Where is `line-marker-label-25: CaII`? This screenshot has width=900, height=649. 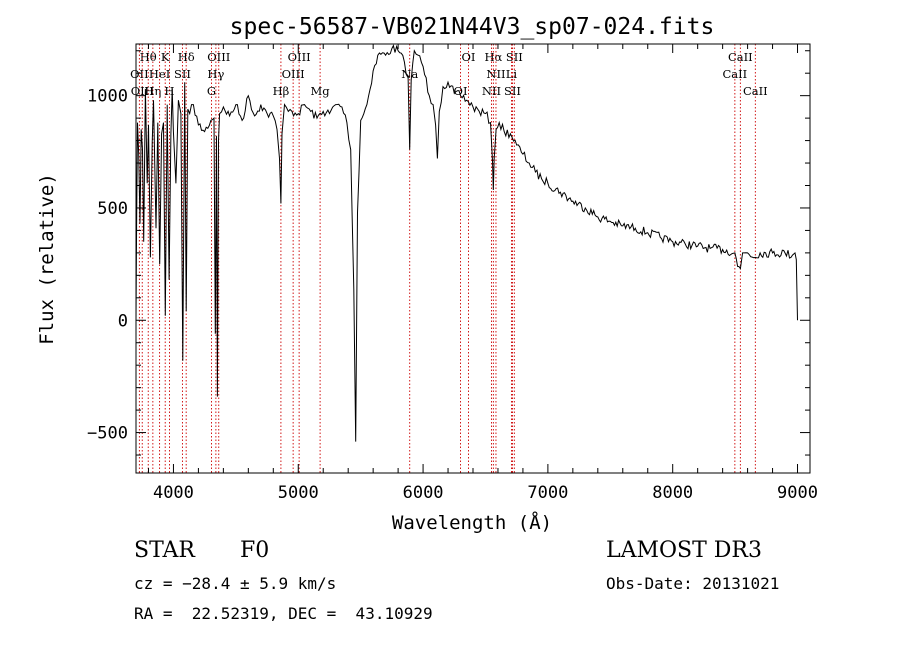
line-marker-label-25: CaII is located at coordinates (740, 57).